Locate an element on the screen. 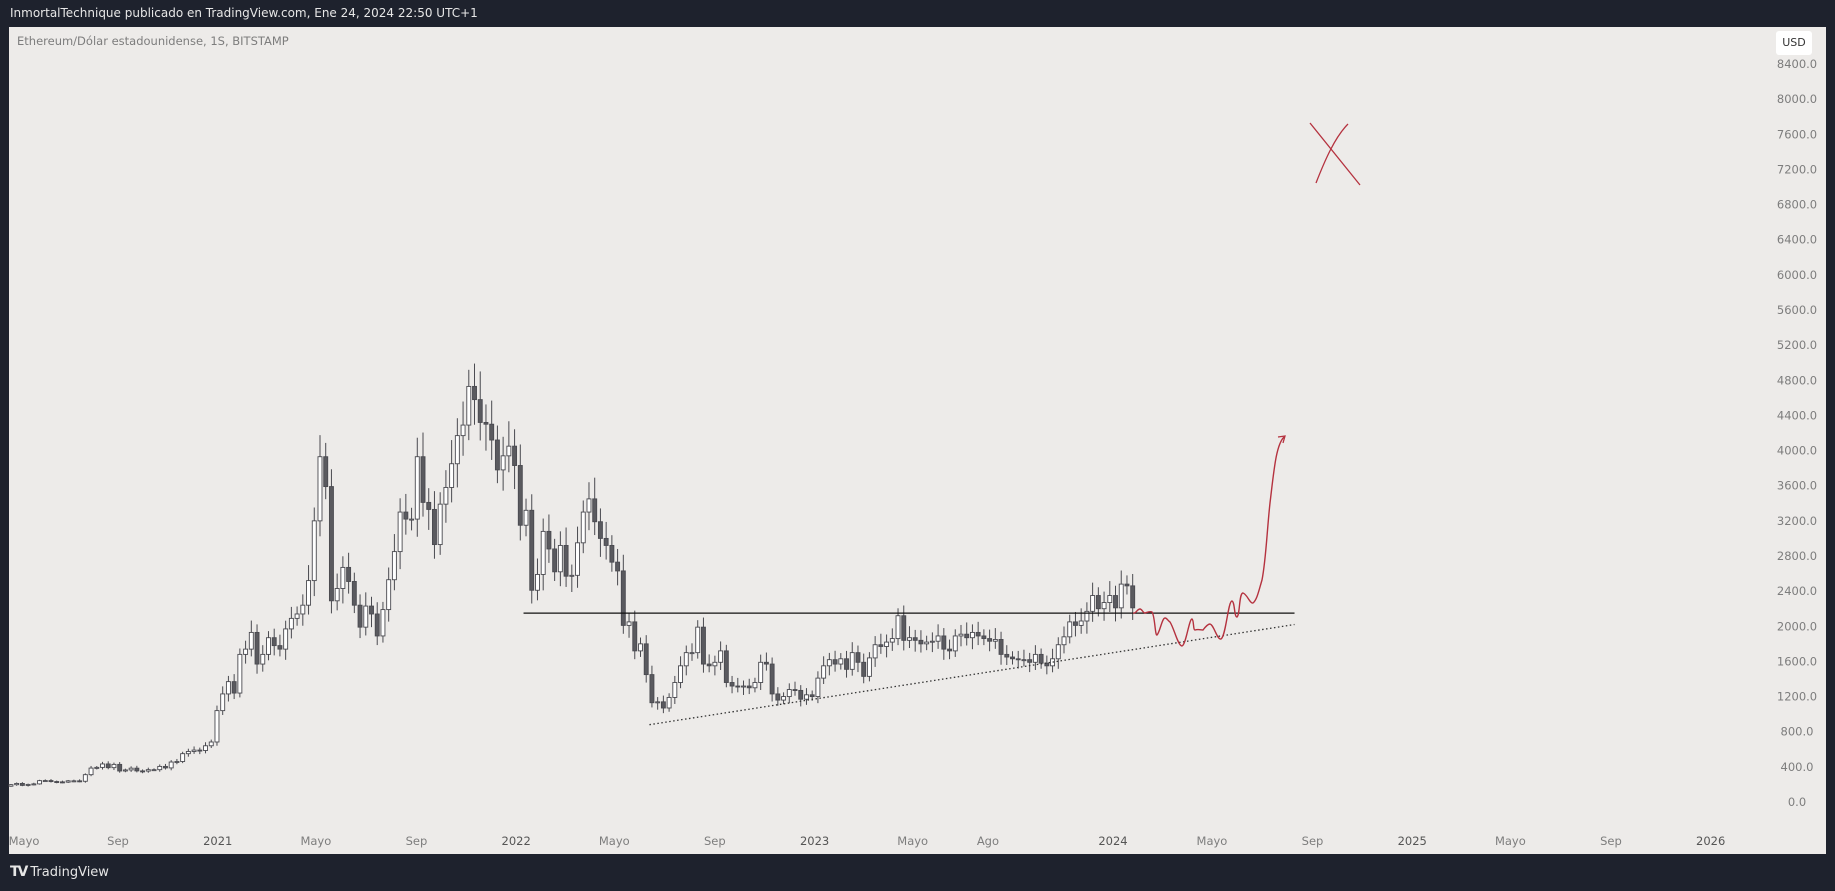 The image size is (1835, 891). time-tick-label: 2024 is located at coordinates (1112, 841).